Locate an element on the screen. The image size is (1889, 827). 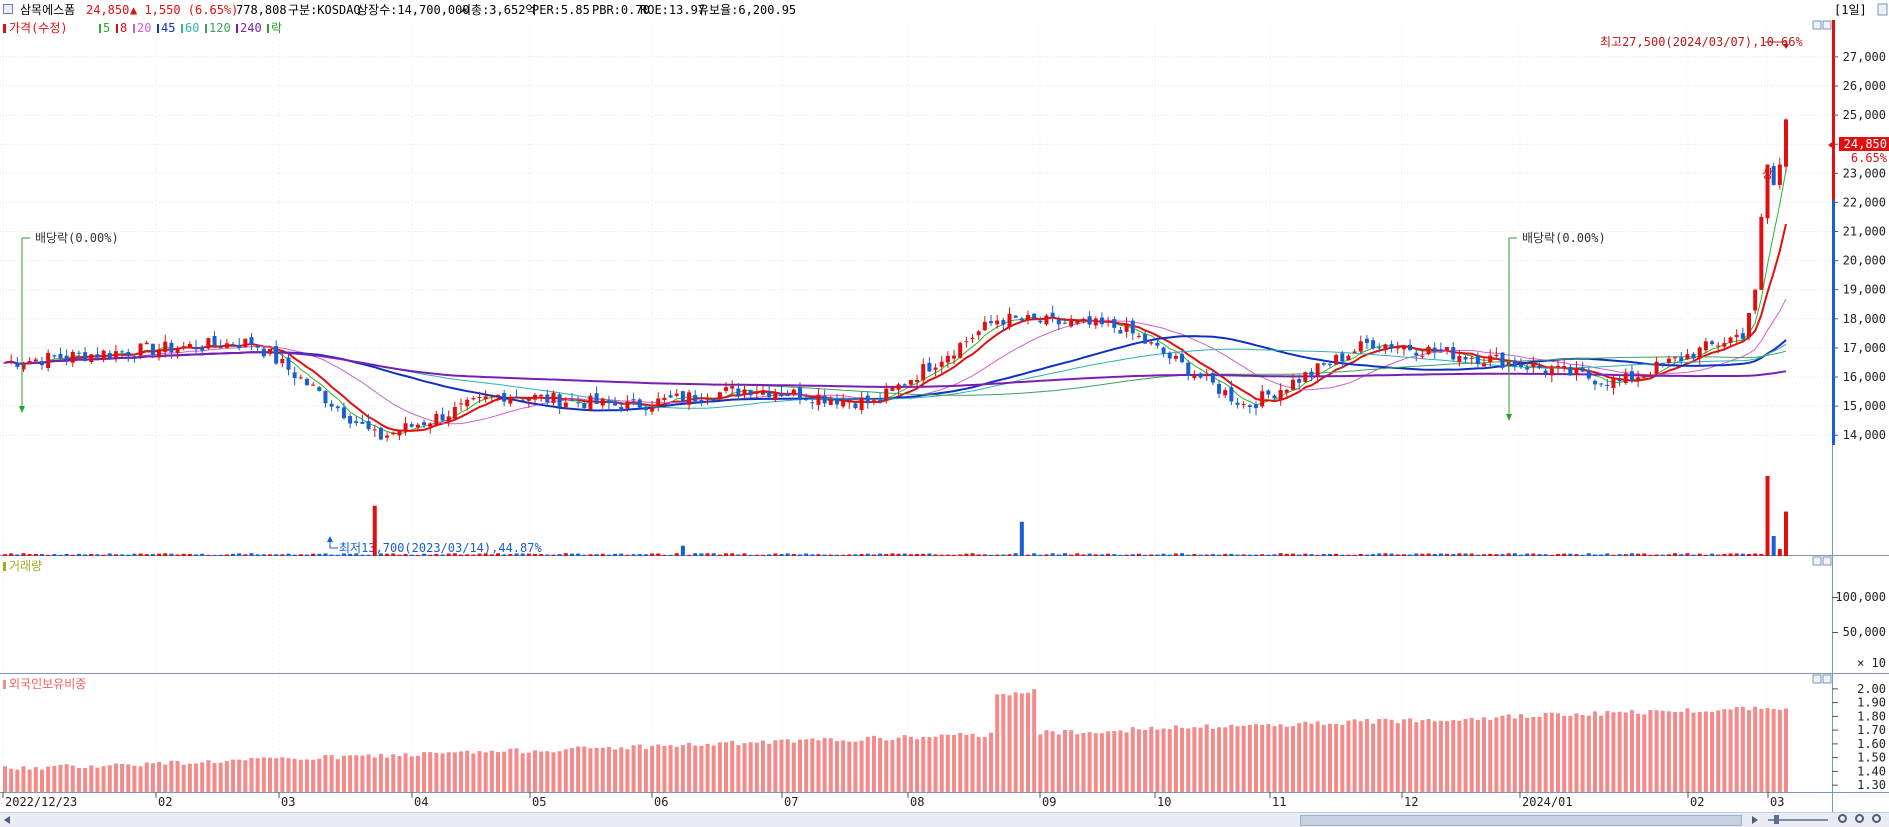
foreign-close-button is located at coordinates (1827, 679).